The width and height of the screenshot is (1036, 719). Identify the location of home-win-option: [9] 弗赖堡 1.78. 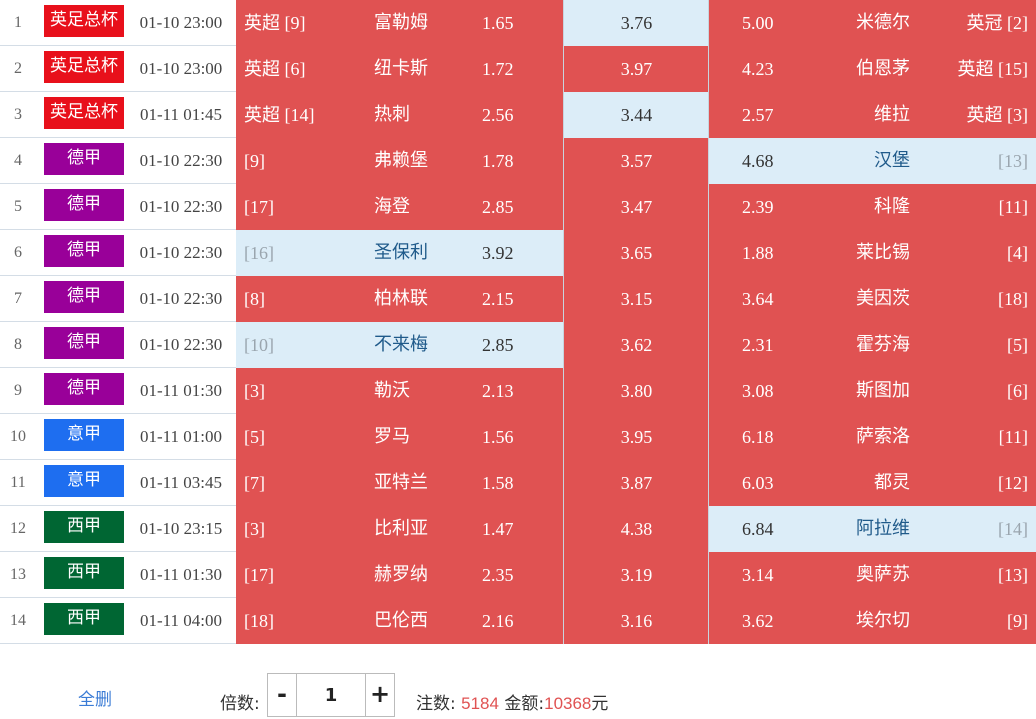
(400, 161).